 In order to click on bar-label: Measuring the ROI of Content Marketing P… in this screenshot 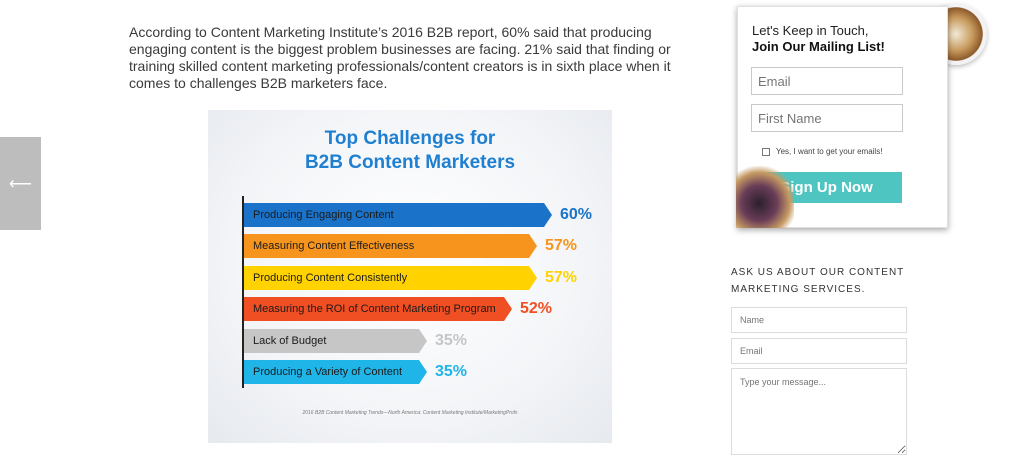, I will do `click(374, 309)`.